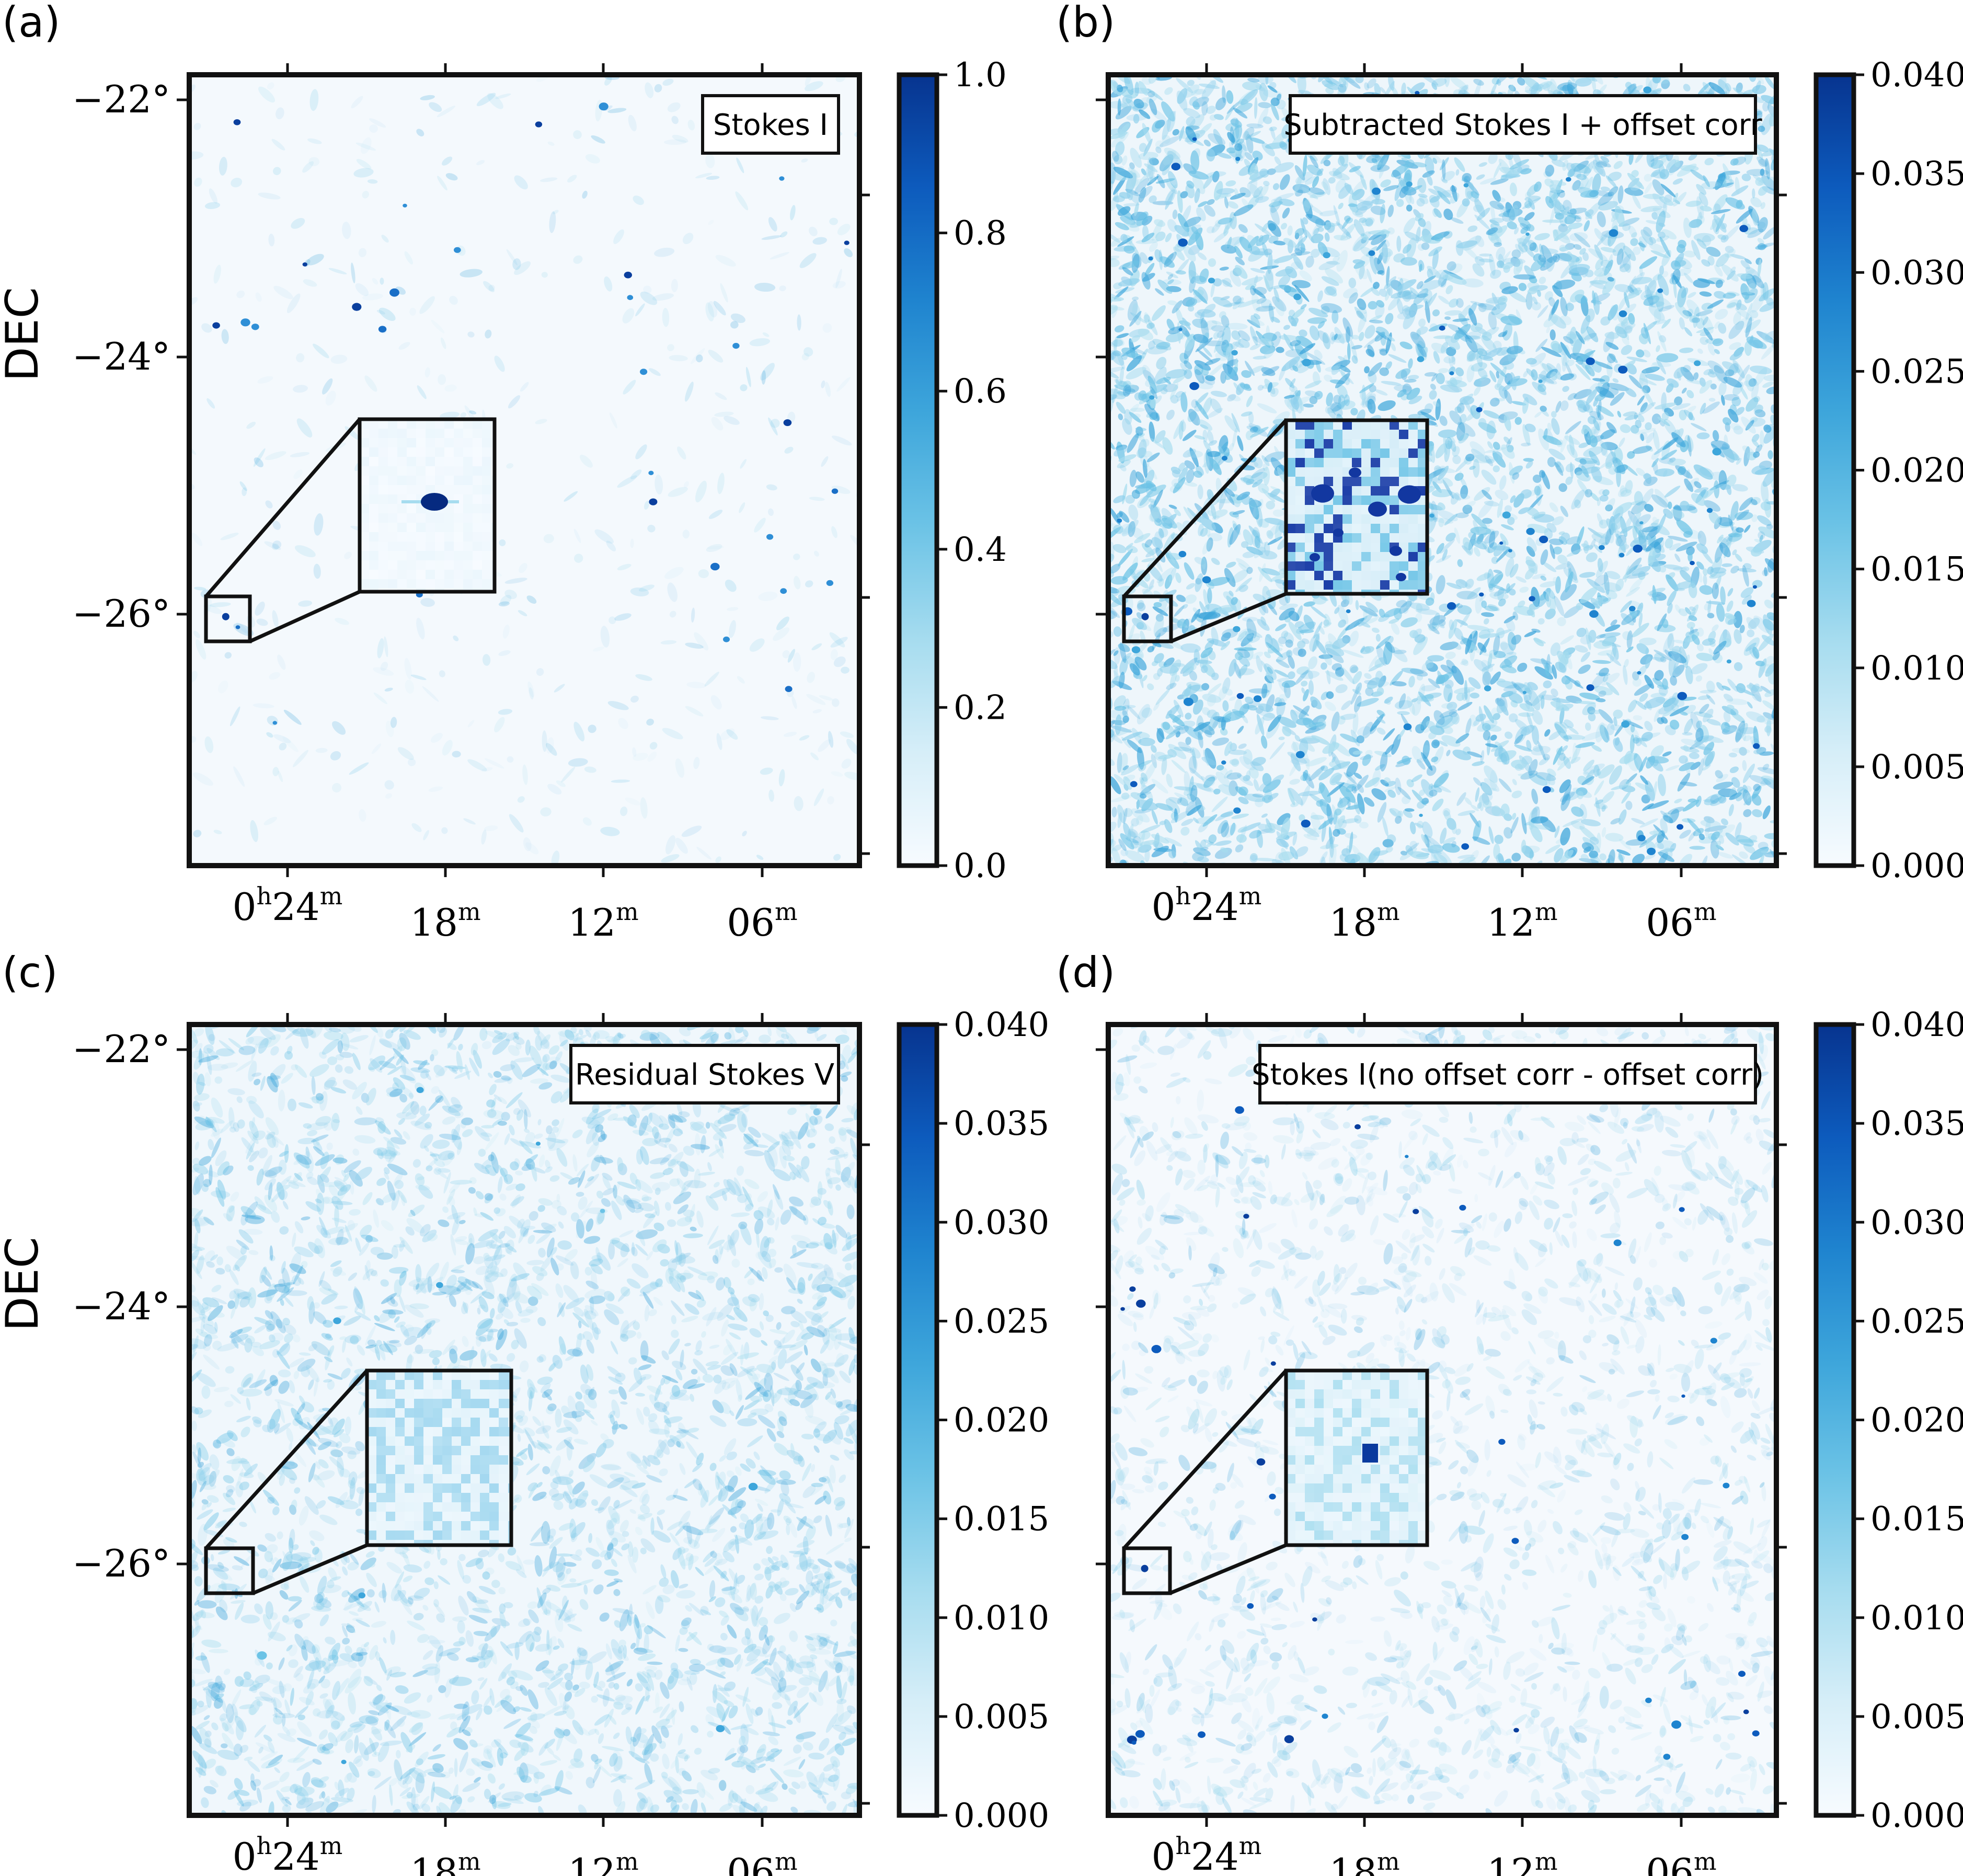 The width and height of the screenshot is (1963, 1876). What do you see at coordinates (1916, 1717) in the screenshot?
I see `colorbar-tick-label: 0.005` at bounding box center [1916, 1717].